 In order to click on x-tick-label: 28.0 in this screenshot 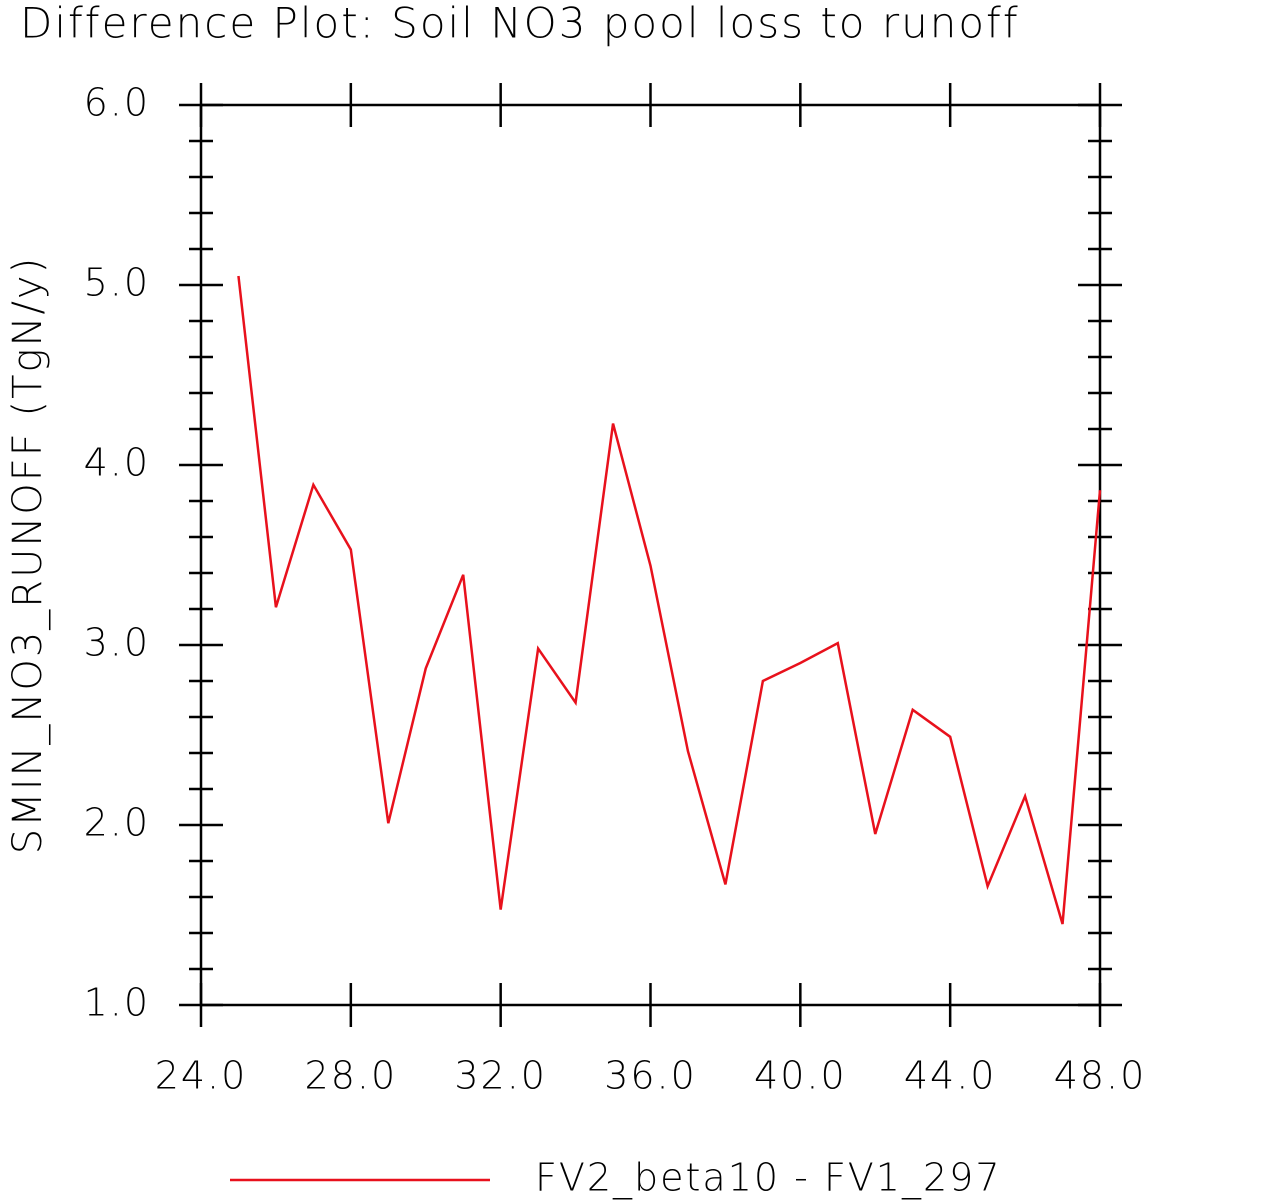, I will do `click(351, 1076)`.